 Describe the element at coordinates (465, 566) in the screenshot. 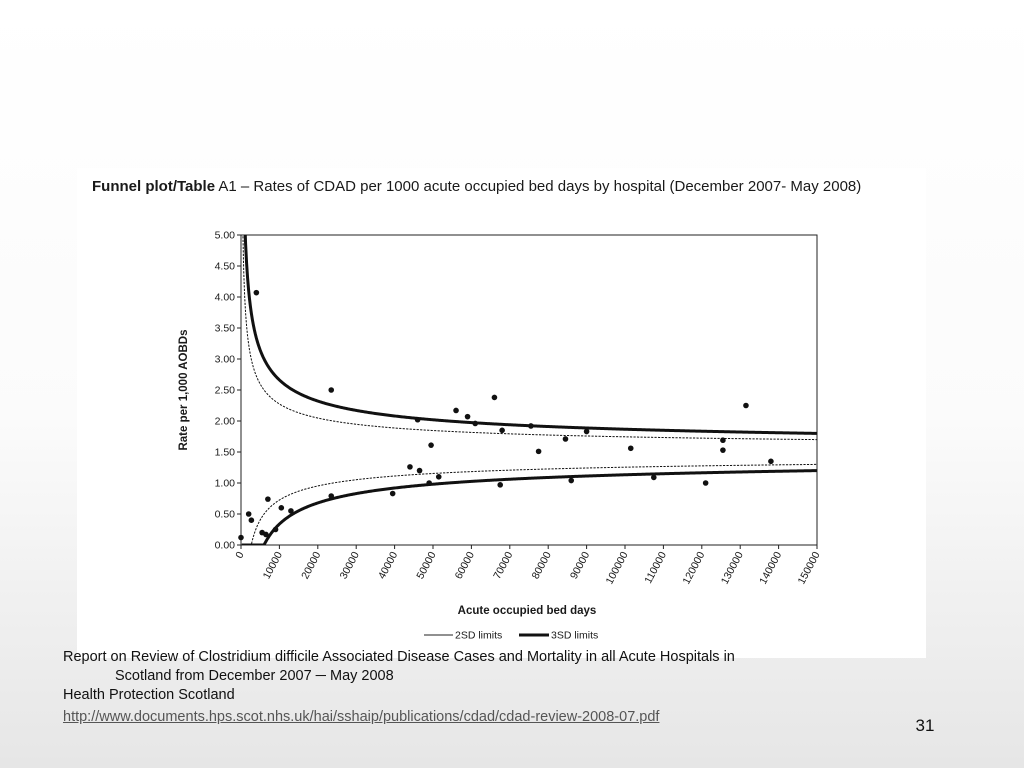

I see `x-tick-label: 60000` at that location.